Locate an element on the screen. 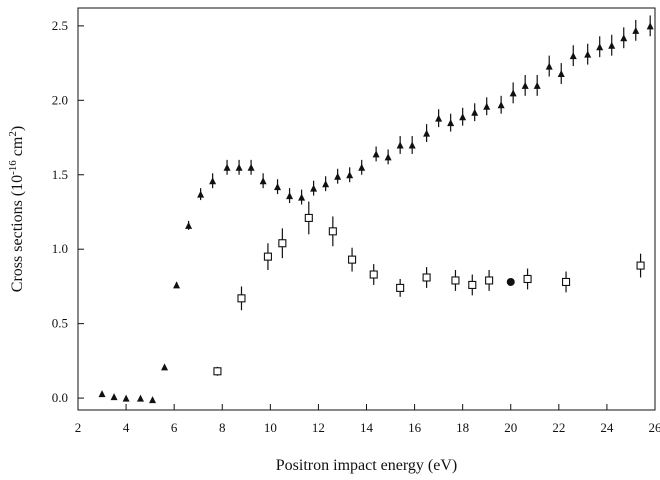 The height and width of the screenshot is (480, 660). x-tick-label: 4 is located at coordinates (126, 427).